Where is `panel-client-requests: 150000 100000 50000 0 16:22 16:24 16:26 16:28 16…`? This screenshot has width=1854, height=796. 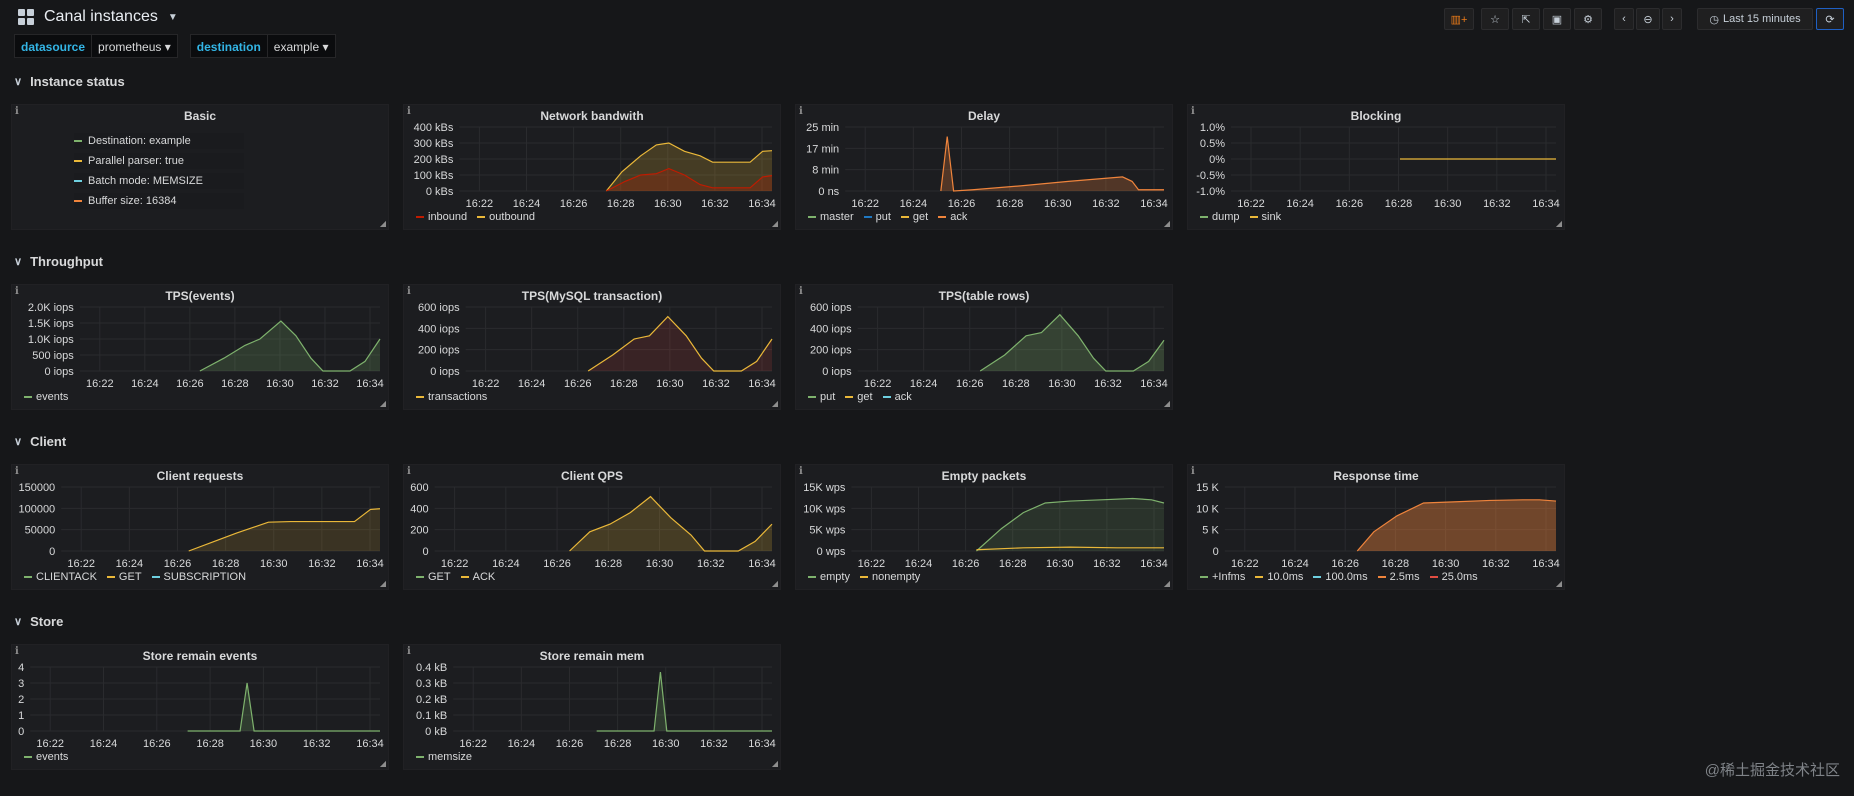 panel-client-requests: 150000 100000 50000 0 16:22 16:24 16:26 16:28 16… is located at coordinates (200, 527).